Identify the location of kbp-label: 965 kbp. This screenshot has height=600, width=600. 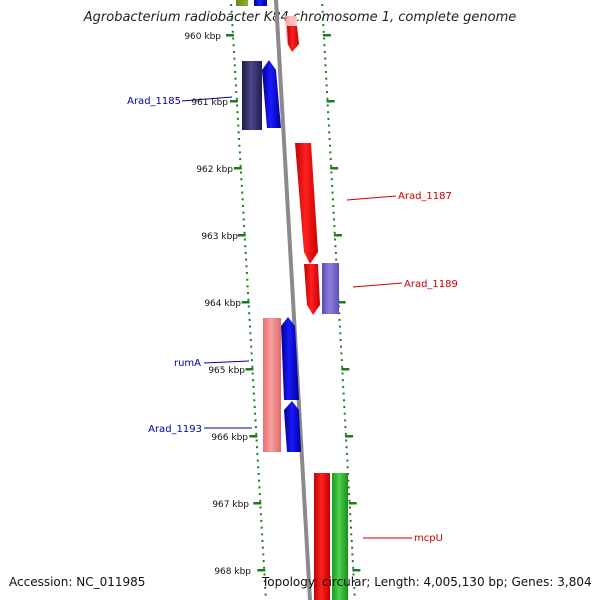
(226, 371).